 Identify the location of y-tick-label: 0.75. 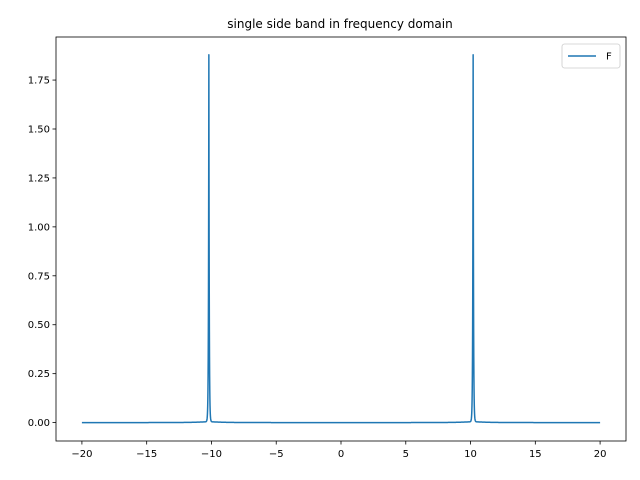
(39, 276).